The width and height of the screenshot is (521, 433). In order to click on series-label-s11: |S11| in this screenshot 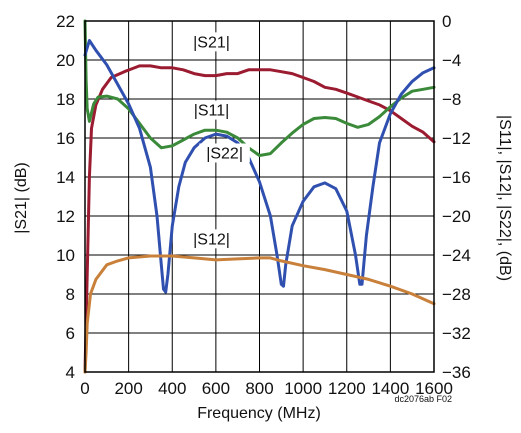, I will do `click(212, 111)`.